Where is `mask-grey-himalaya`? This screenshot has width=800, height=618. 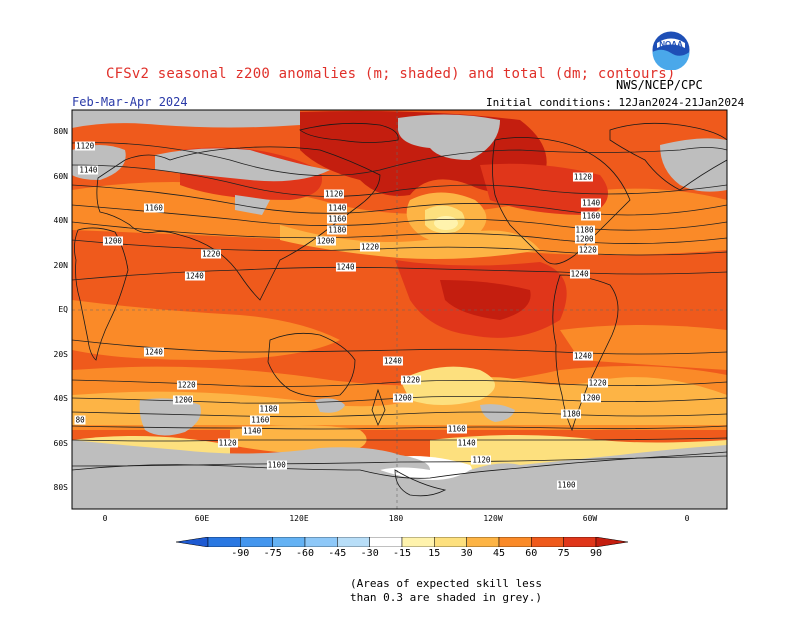 mask-grey-himalaya is located at coordinates (252, 205).